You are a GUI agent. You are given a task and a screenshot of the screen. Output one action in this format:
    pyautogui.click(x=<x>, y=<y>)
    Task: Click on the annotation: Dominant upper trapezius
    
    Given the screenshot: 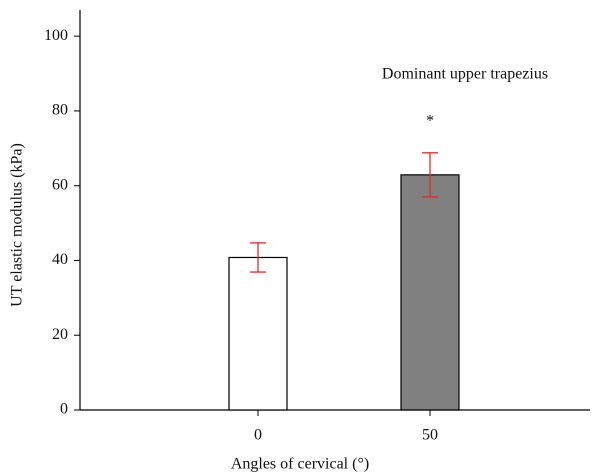 What is the action you would take?
    pyautogui.click(x=465, y=74)
    